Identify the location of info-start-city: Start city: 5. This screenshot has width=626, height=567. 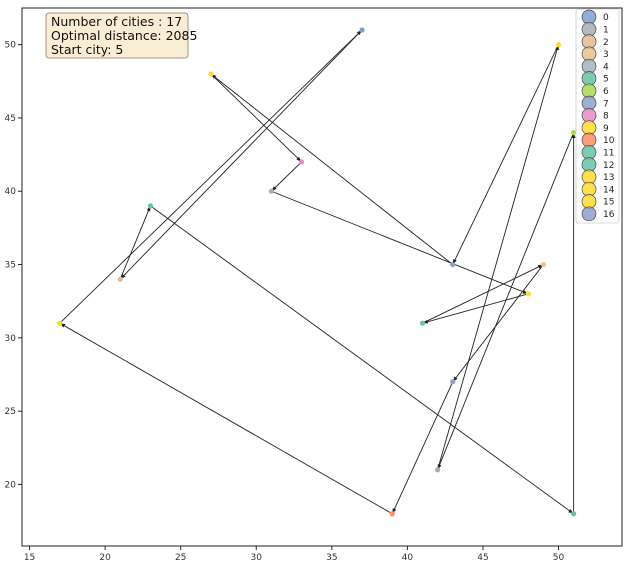
(87, 49).